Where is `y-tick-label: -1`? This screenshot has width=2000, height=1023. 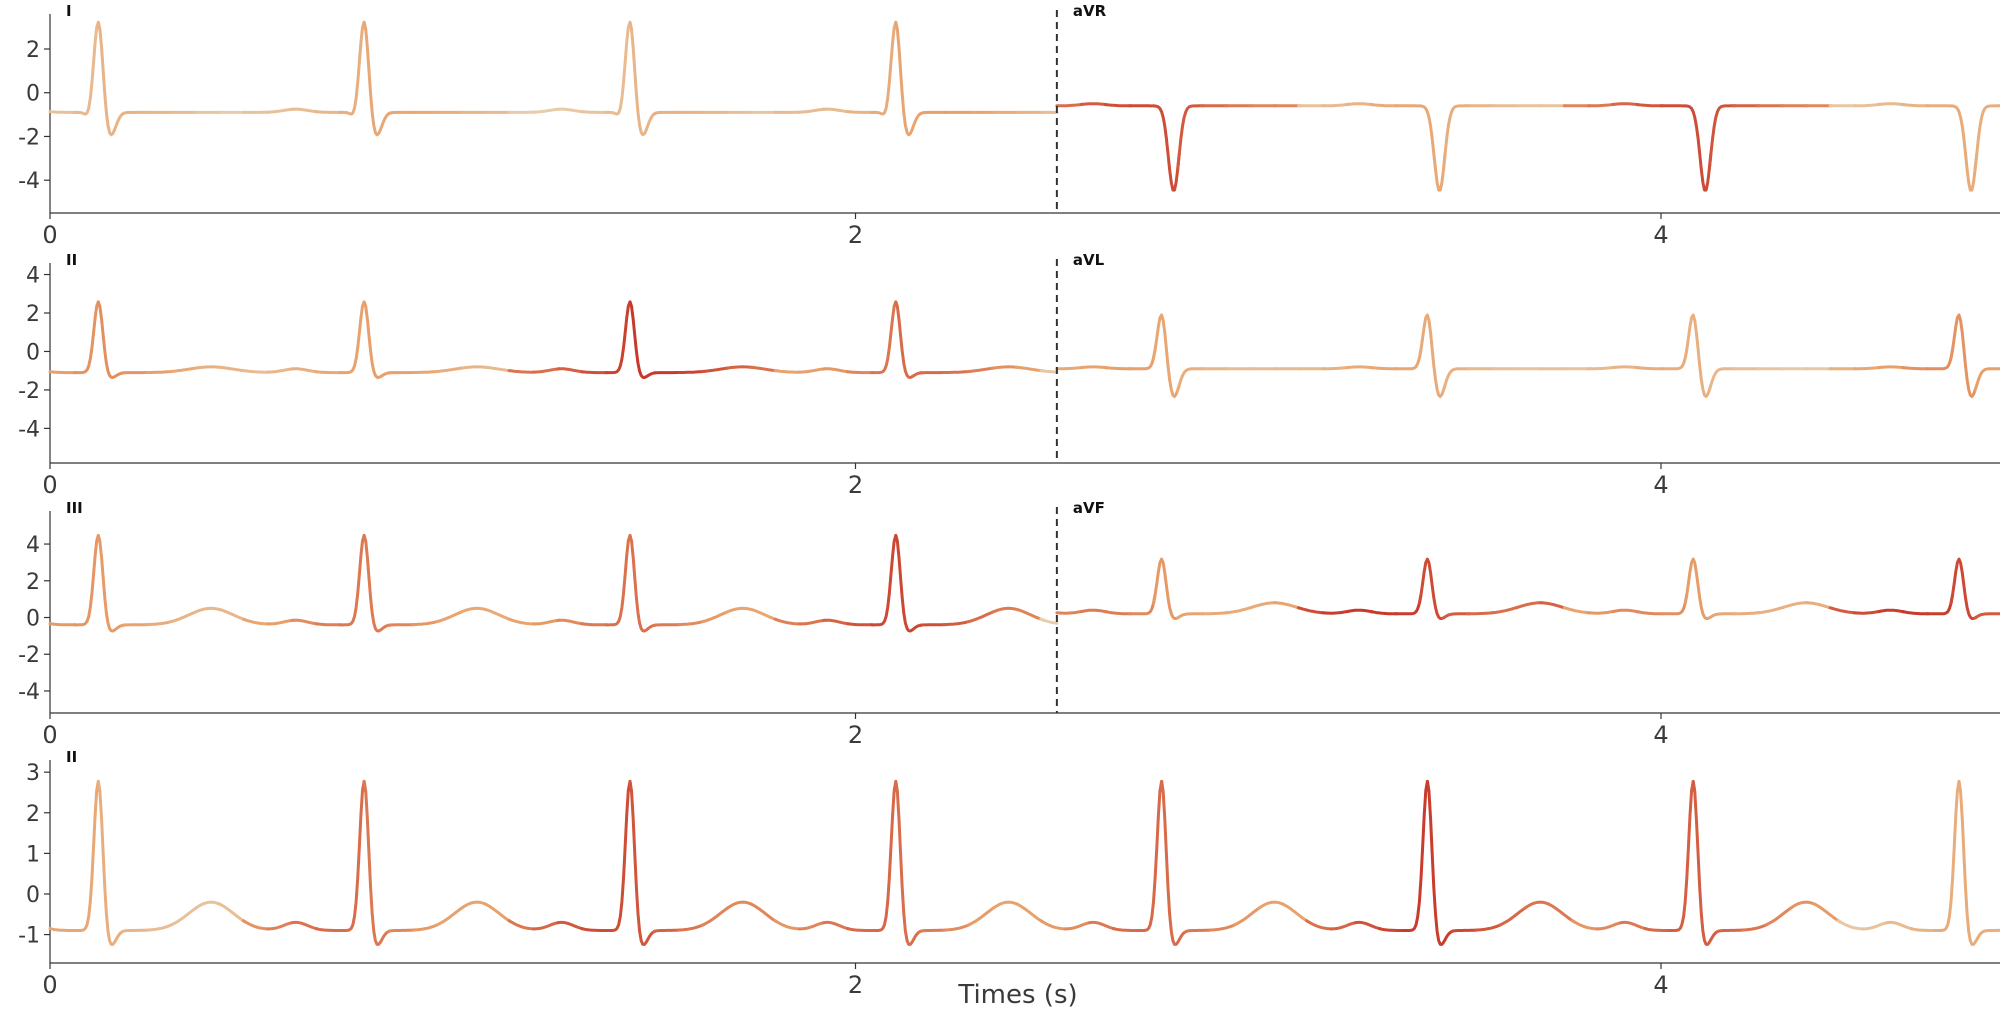 y-tick-label: -1 is located at coordinates (29, 936).